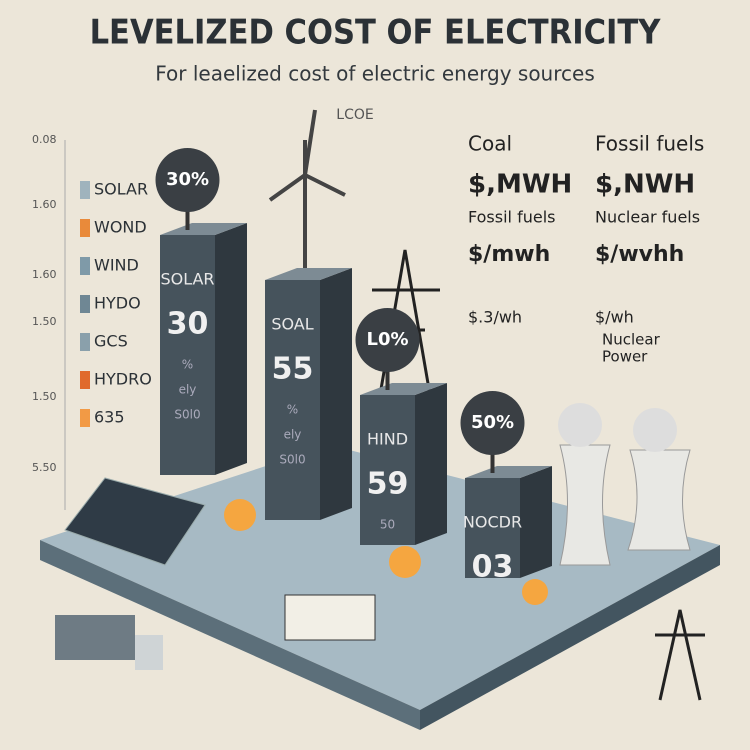 This screenshot has height=750, width=750. Describe the element at coordinates (330, 617) in the screenshot. I see `factory` at that location.